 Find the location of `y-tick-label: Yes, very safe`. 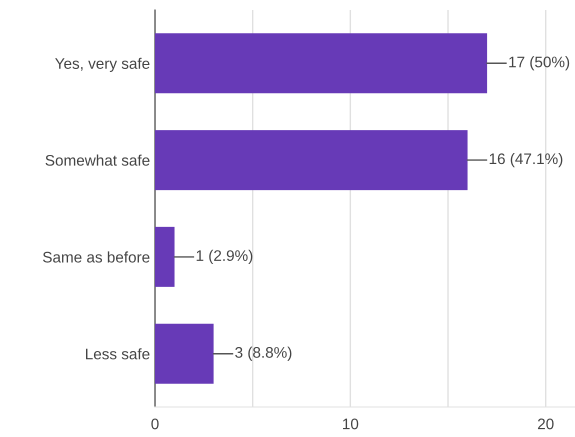

y-tick-label: Yes, very safe is located at coordinates (102, 65).